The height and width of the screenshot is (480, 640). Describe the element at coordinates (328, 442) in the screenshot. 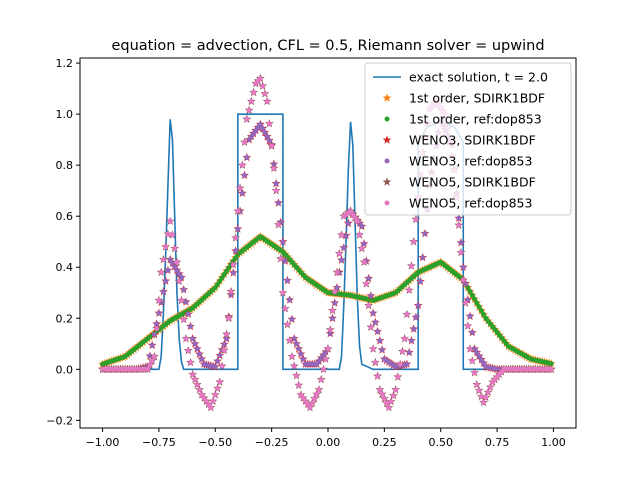

I see `x-tick-label: 0.00` at that location.